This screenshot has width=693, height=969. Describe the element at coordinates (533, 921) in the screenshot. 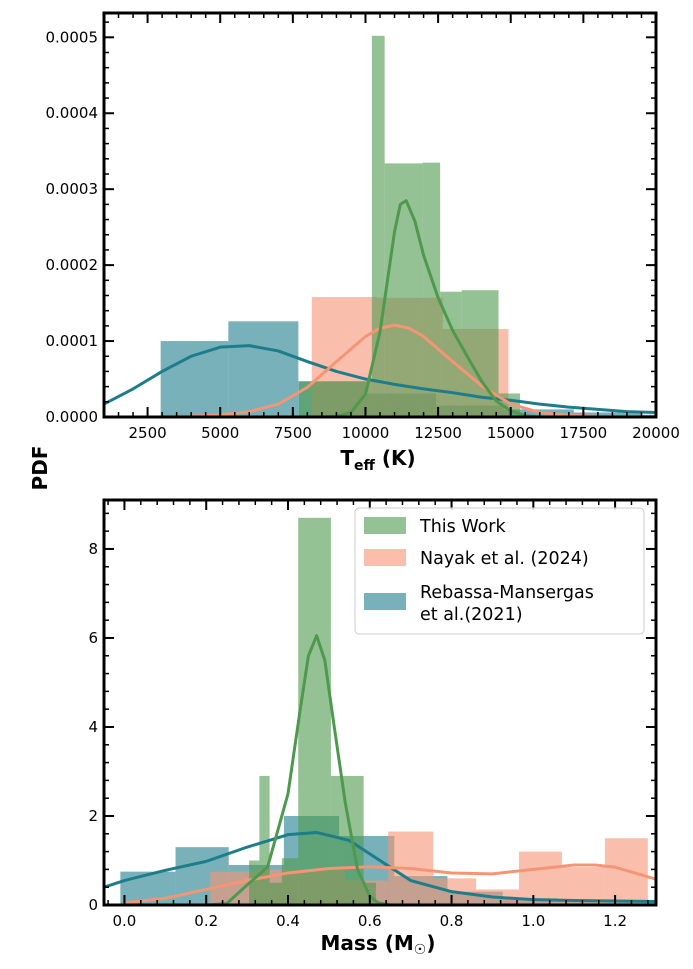

I see `mass-xtick-label: 1.0` at that location.